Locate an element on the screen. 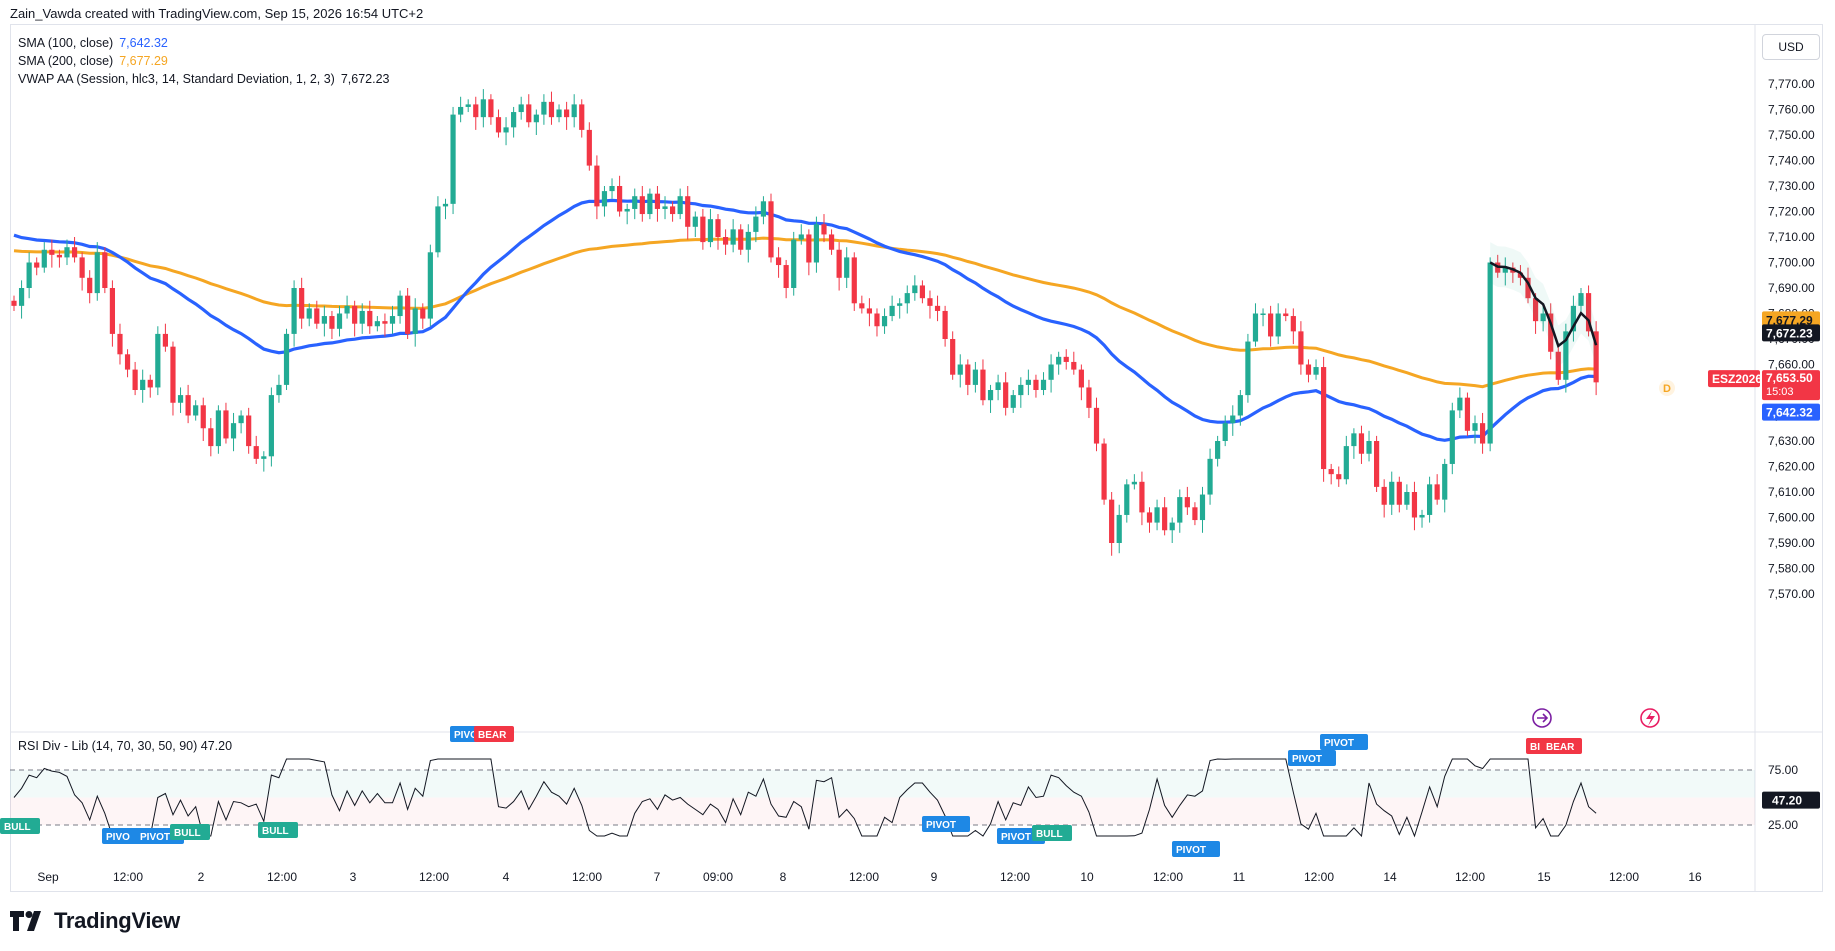  tradingview-logo: TradingView is located at coordinates (95, 921).